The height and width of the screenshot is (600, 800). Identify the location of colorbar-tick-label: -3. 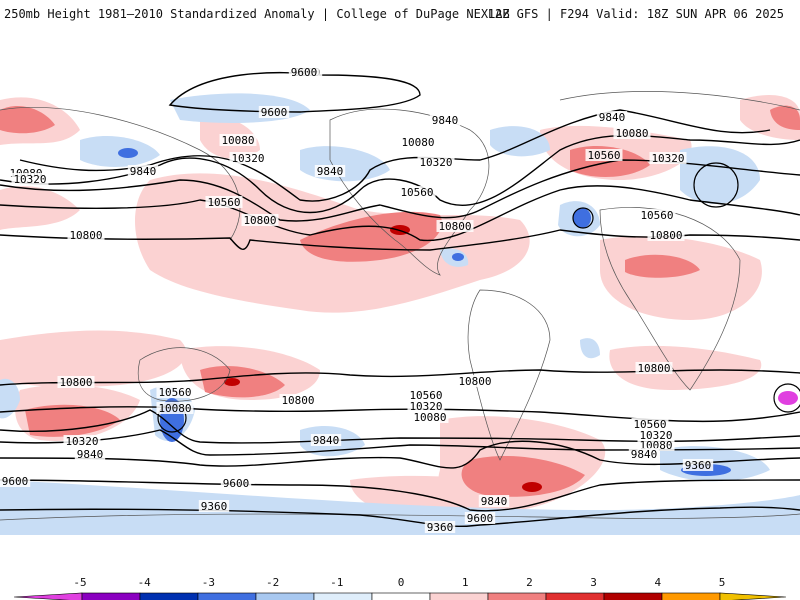
(208, 582).